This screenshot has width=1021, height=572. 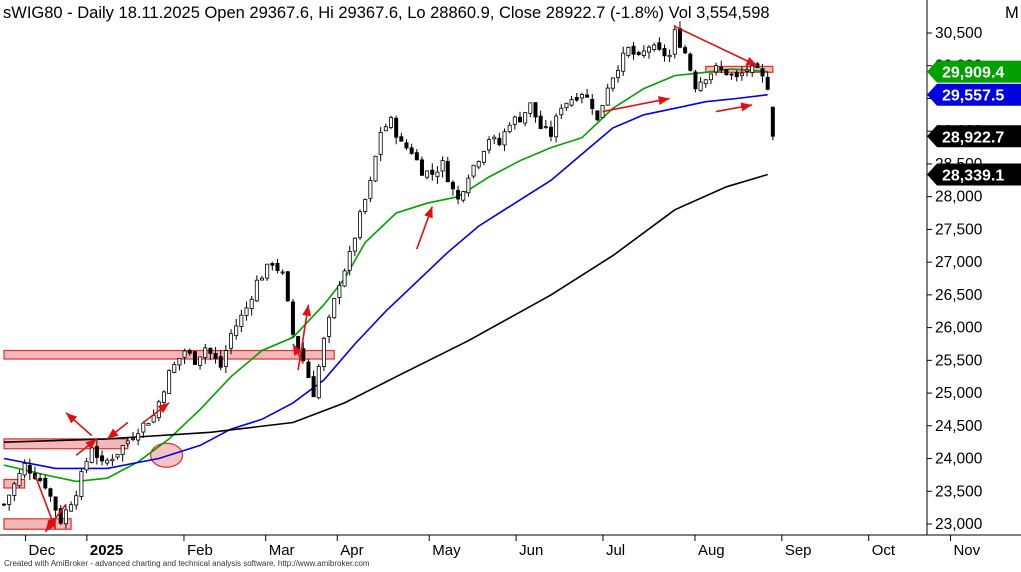 What do you see at coordinates (973, 137) in the screenshot?
I see `last-close-value-tag-label: 28,922.7` at bounding box center [973, 137].